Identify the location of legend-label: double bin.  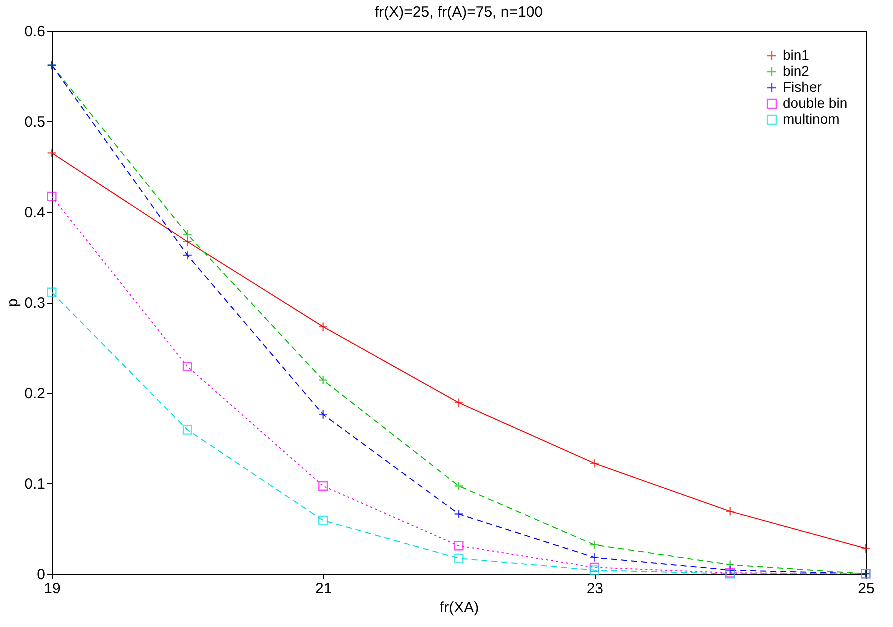
(815, 103).